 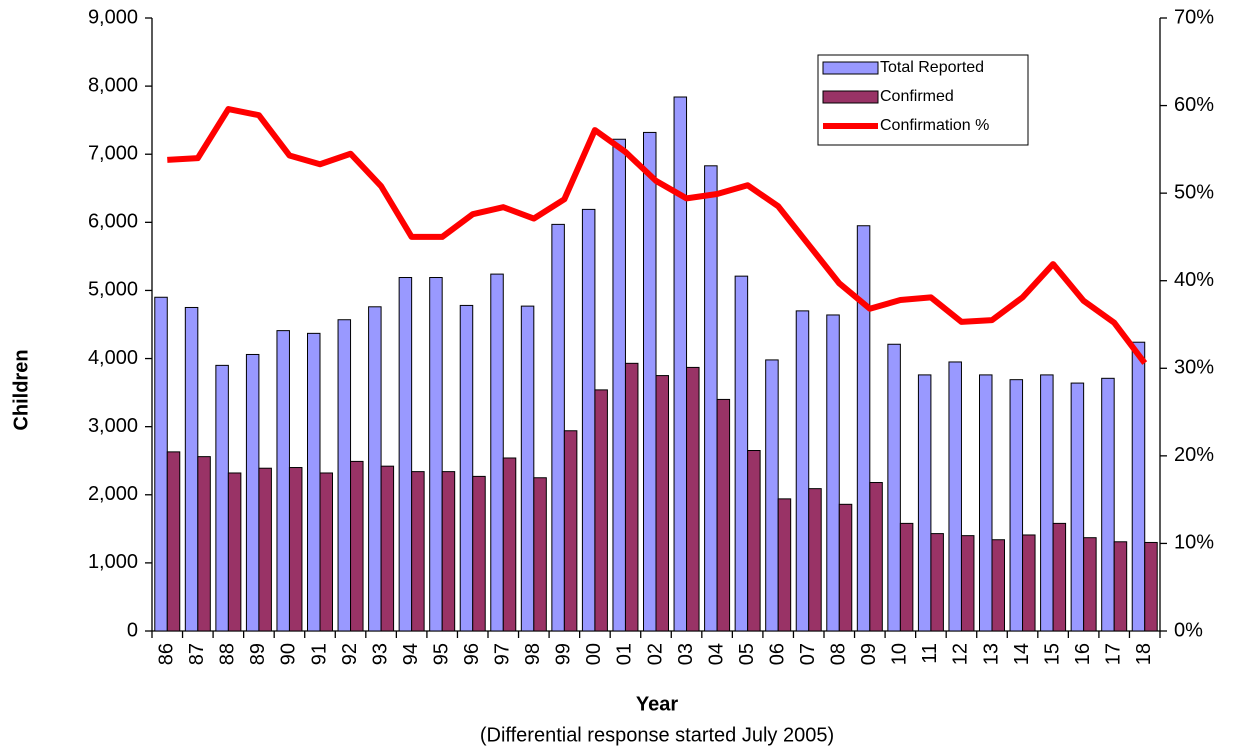 I want to click on x-tick-label: 94, so click(x=411, y=654).